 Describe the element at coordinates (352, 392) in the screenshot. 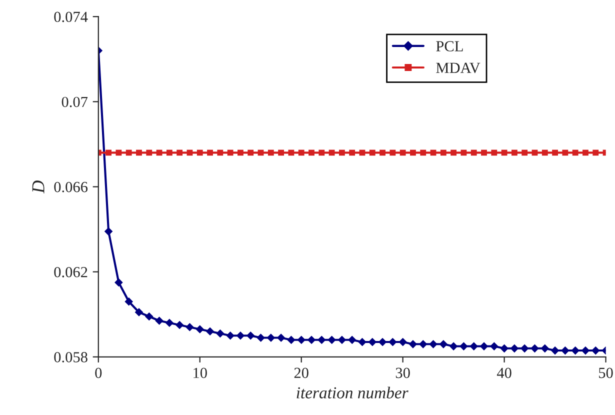

I see `x-axis-title: iteration number` at that location.